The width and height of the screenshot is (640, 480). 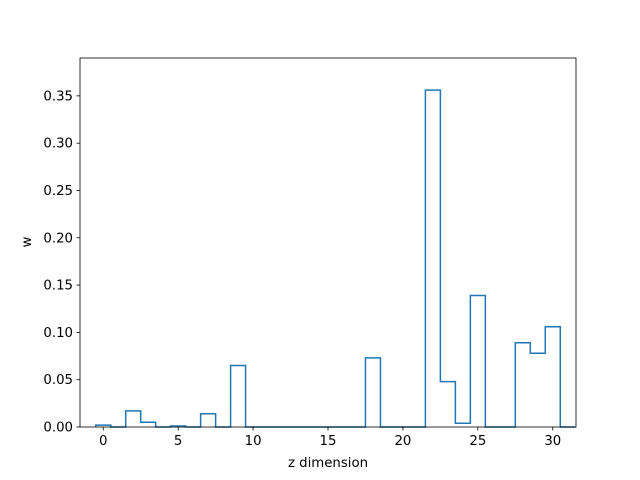 I want to click on x-tick-label: 5, so click(x=178, y=441).